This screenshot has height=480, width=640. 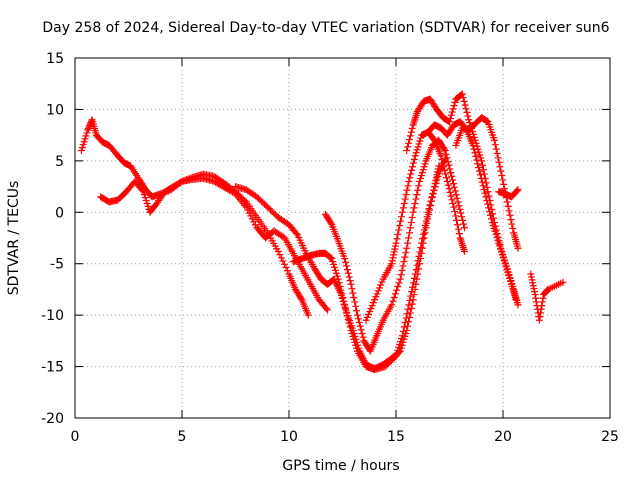 I want to click on y-tick-label: -5, so click(x=57, y=265).